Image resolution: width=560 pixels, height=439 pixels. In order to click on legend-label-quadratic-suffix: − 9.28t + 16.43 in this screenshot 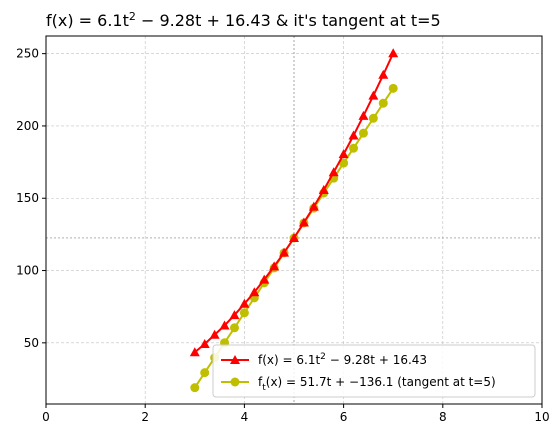, I will do `click(376, 360)`.